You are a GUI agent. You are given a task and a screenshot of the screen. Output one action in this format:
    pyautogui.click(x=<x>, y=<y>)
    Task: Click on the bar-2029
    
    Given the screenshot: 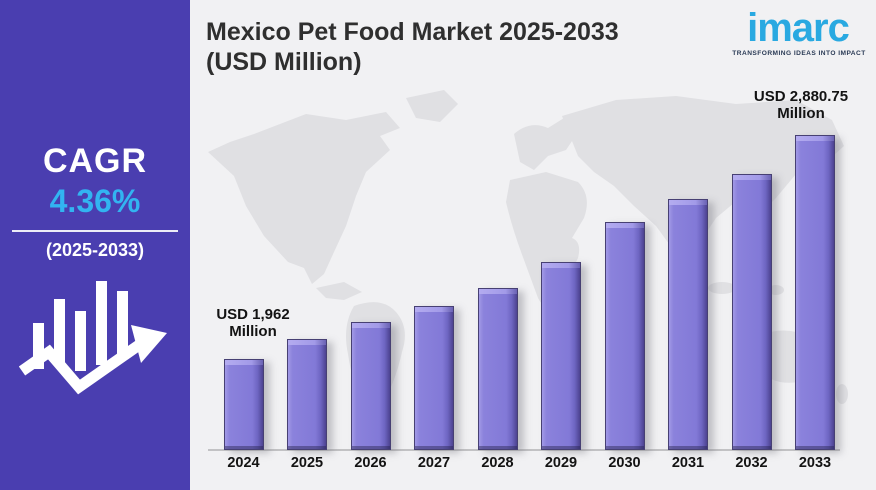 What is the action you would take?
    pyautogui.click(x=561, y=356)
    